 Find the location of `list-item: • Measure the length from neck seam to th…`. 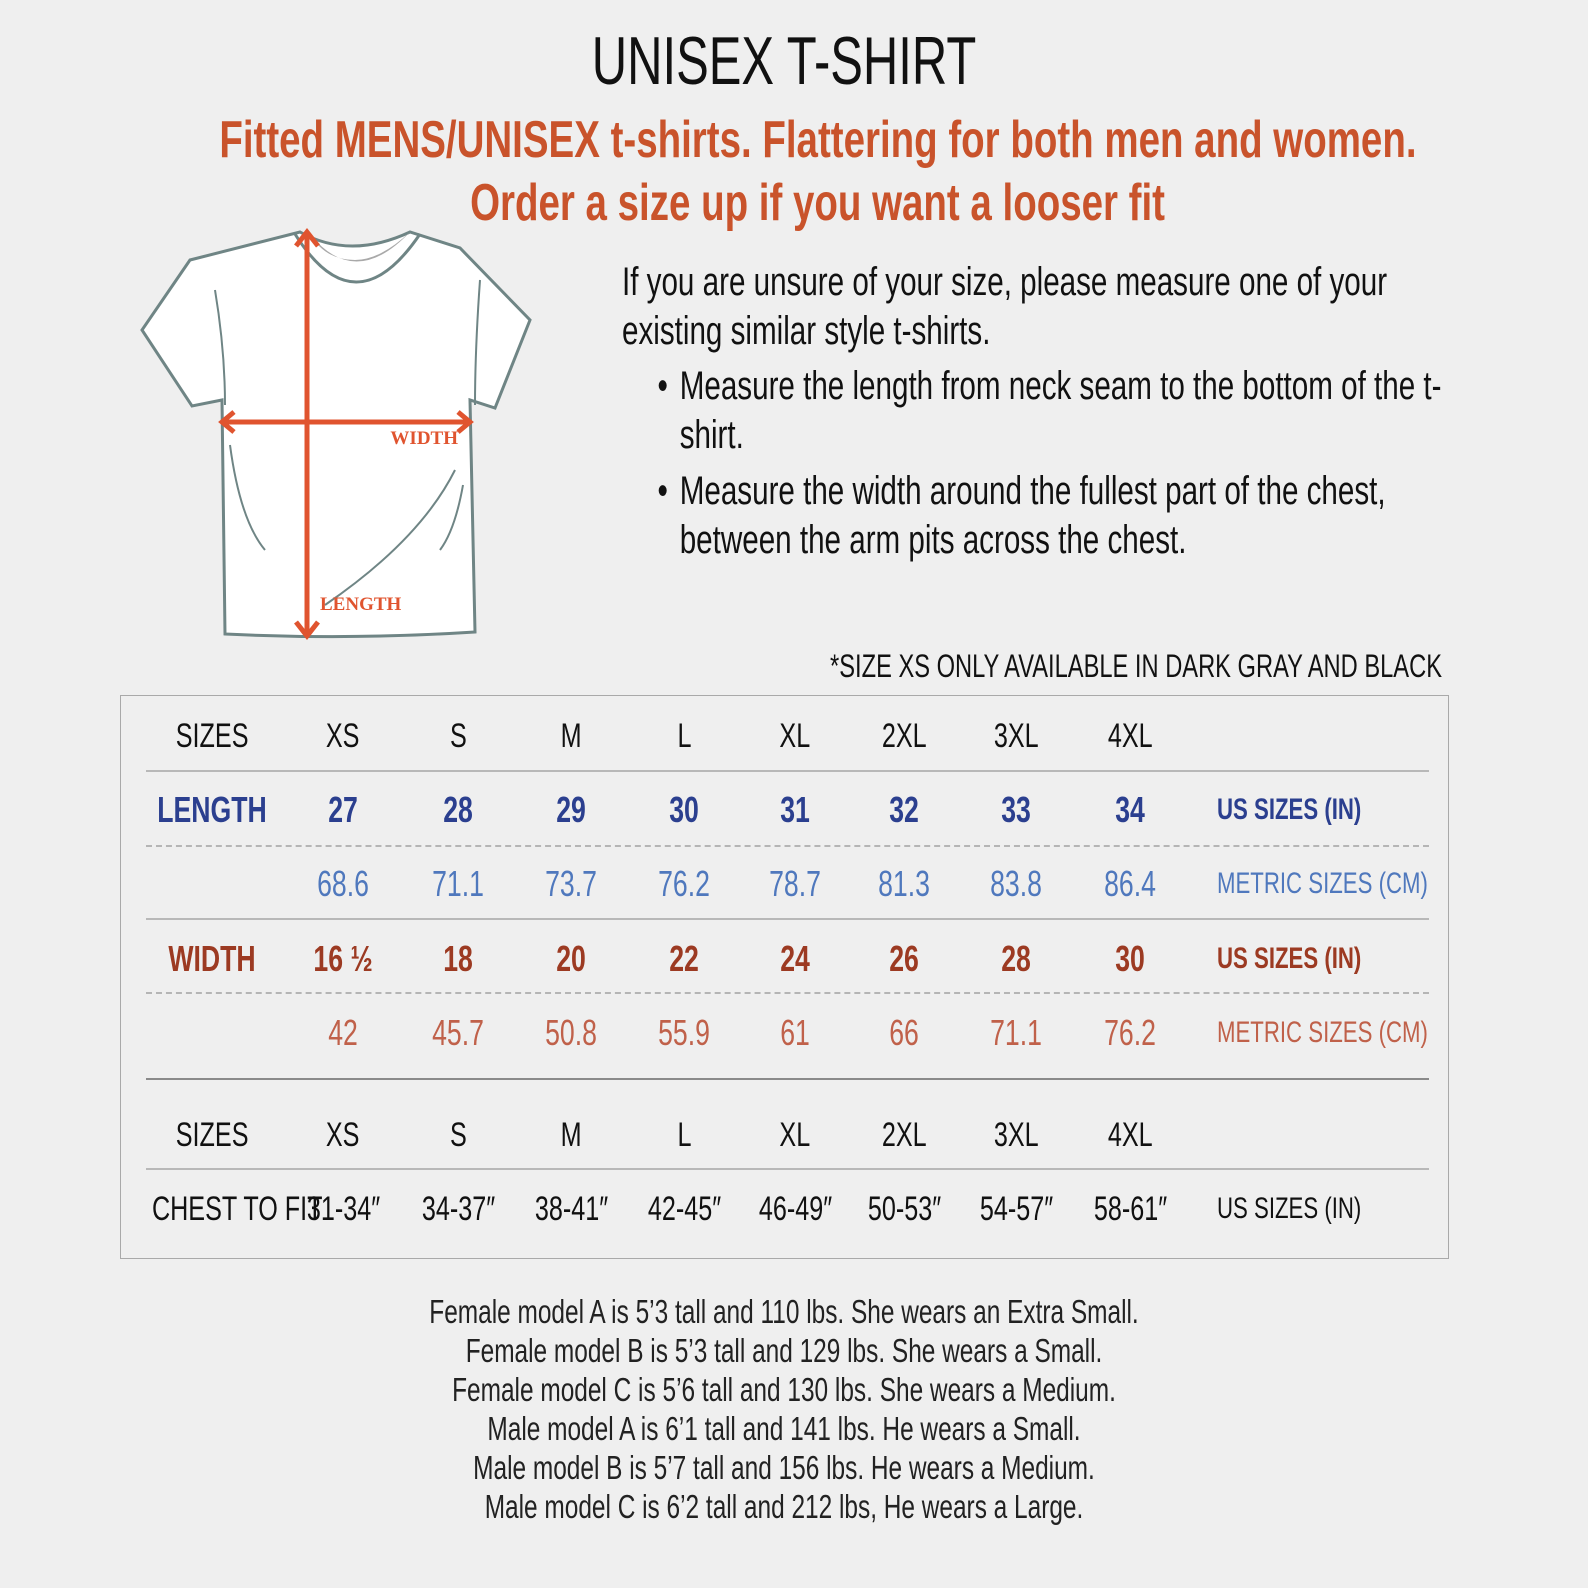

list-item: • Measure the length from neck seam to th… is located at coordinates (1049, 410).